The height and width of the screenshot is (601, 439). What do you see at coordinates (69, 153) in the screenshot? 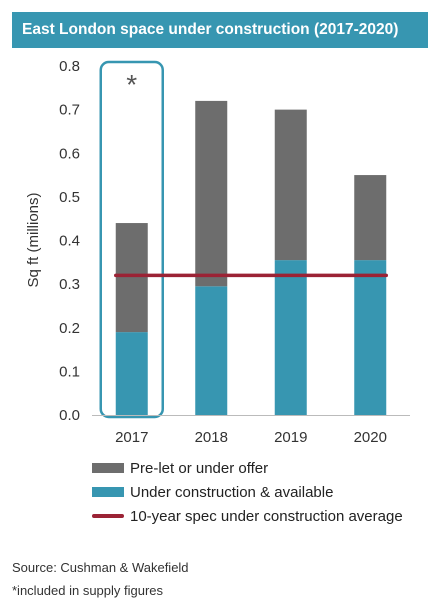
I see `y-tick-label: 0.6` at bounding box center [69, 153].